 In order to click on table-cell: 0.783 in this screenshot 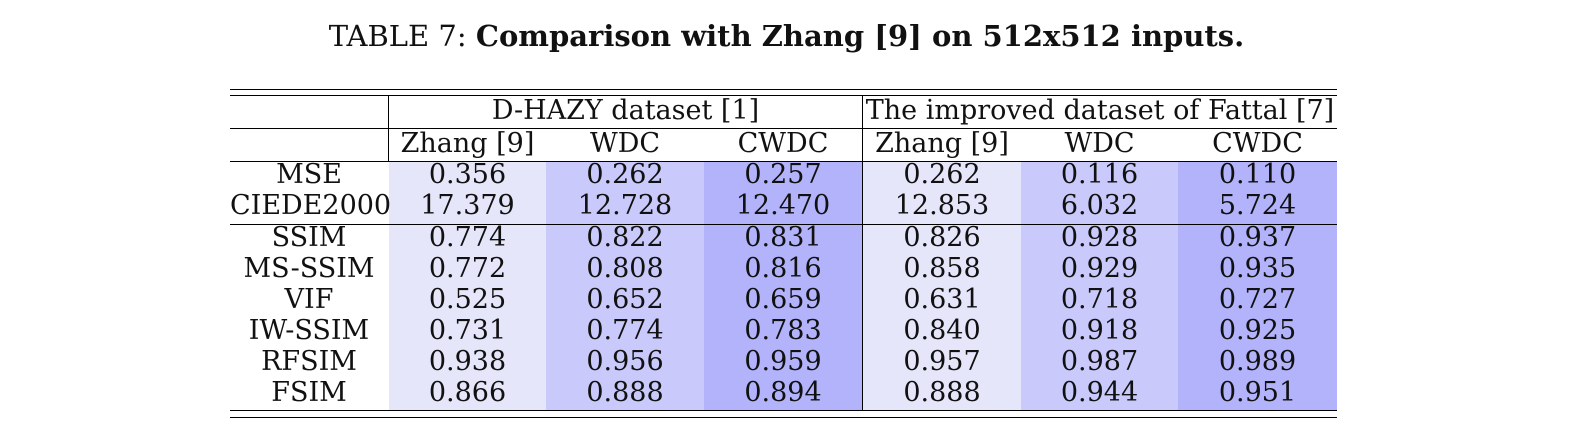, I will do `click(783, 330)`.